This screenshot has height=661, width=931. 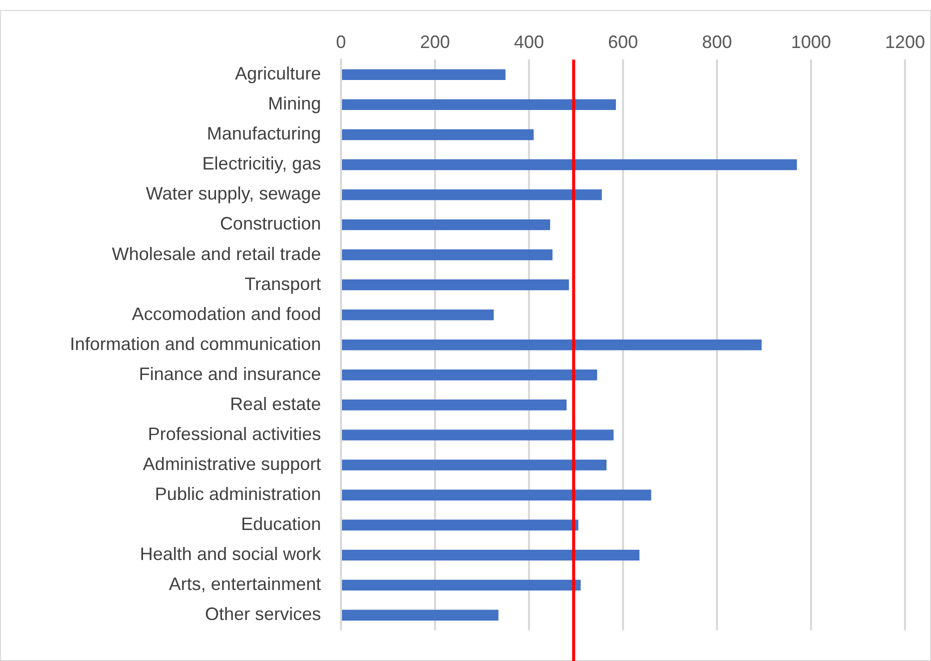 What do you see at coordinates (904, 42) in the screenshot?
I see `x-tick-label: 1200` at bounding box center [904, 42].